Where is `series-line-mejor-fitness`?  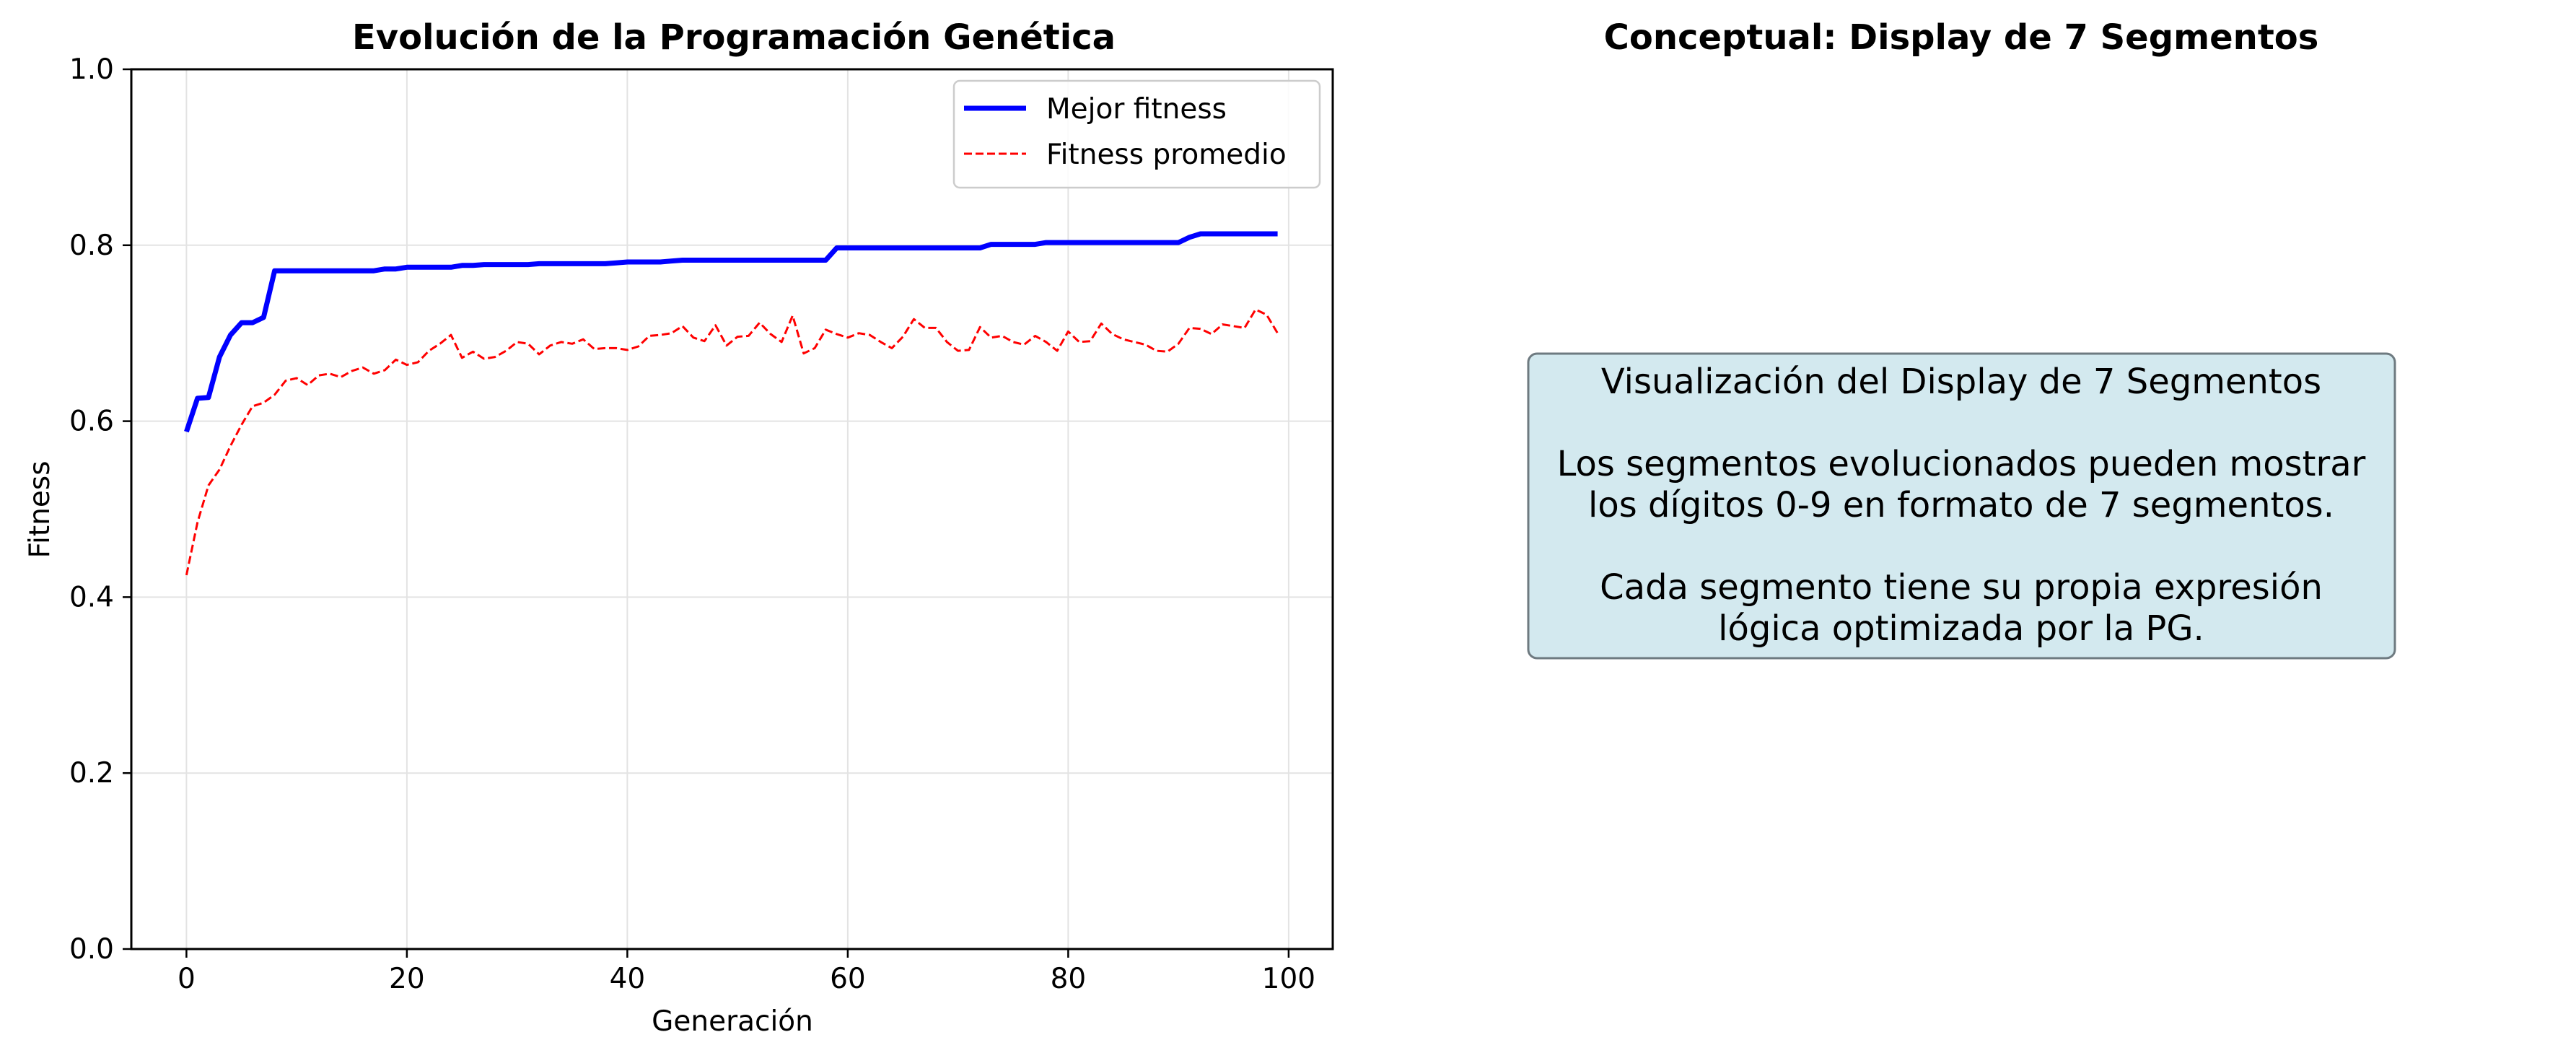 series-line-mejor-fitness is located at coordinates (731, 332).